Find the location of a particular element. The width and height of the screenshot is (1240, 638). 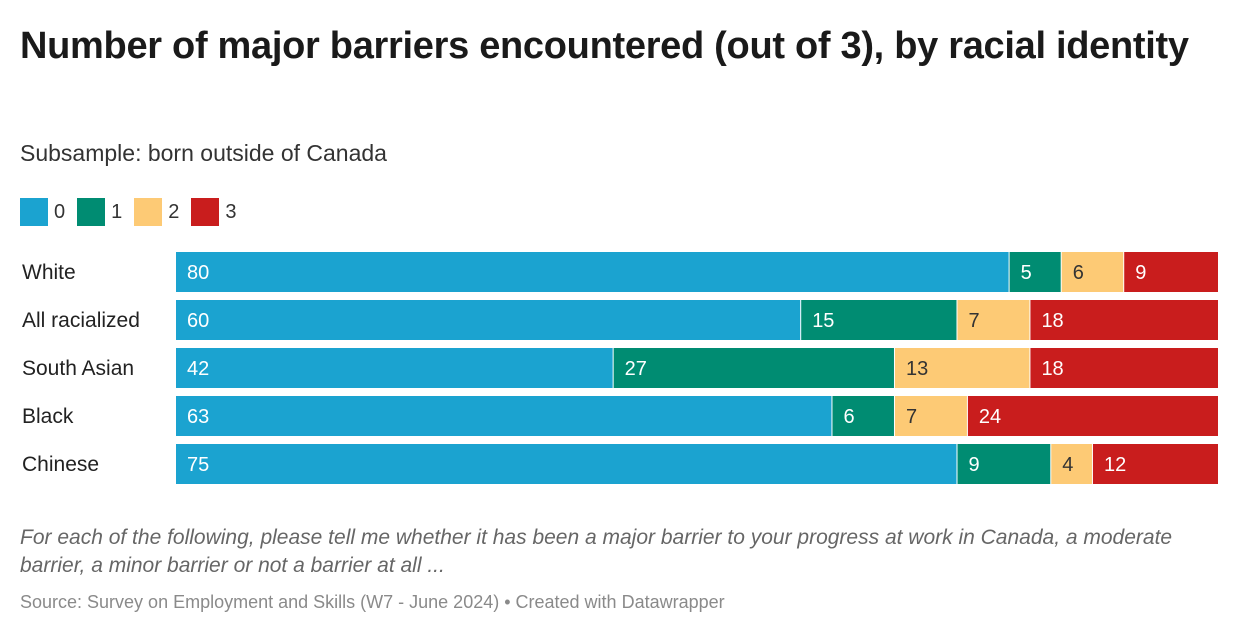

category-label: Black is located at coordinates (48, 416).